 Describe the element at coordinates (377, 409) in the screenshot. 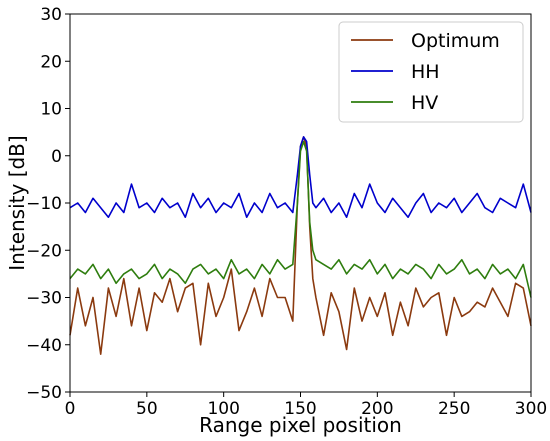

I see `x-tick-label: 200` at that location.